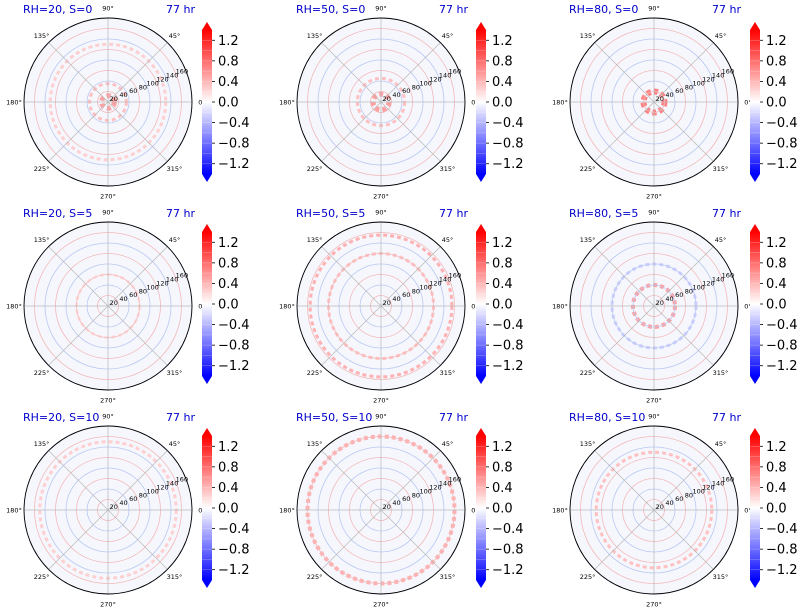 Image resolution: width=799 pixels, height=616 pixels. I want to click on panel-title: RH=50, S=5, so click(330, 213).